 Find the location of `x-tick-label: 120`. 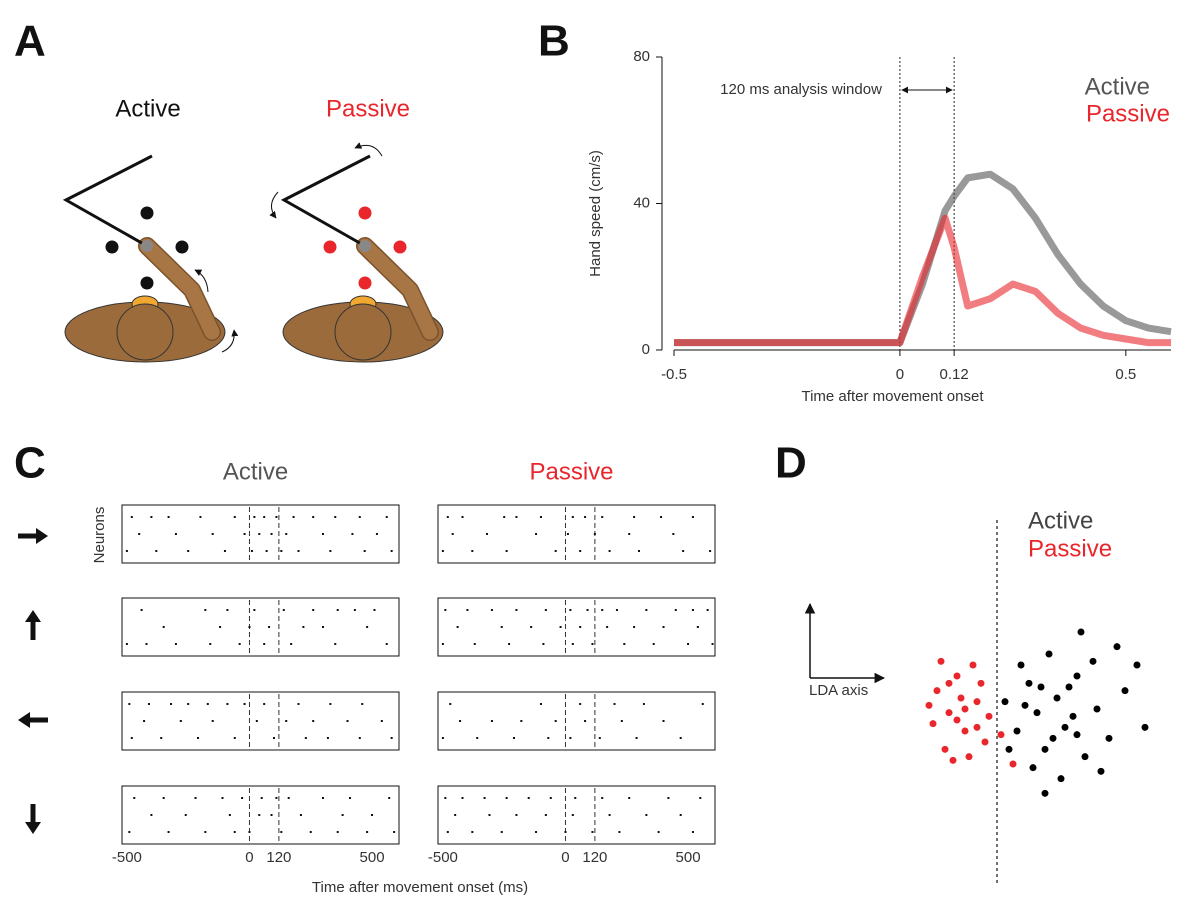

x-tick-label: 120 is located at coordinates (594, 857).